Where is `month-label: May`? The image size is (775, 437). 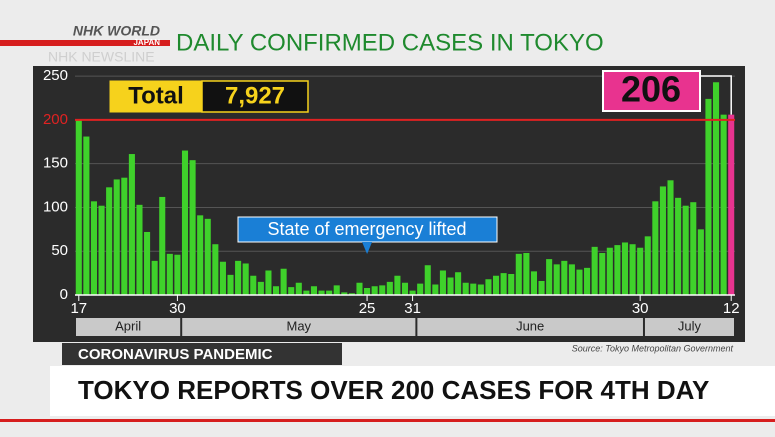
month-label: May is located at coordinates (299, 325).